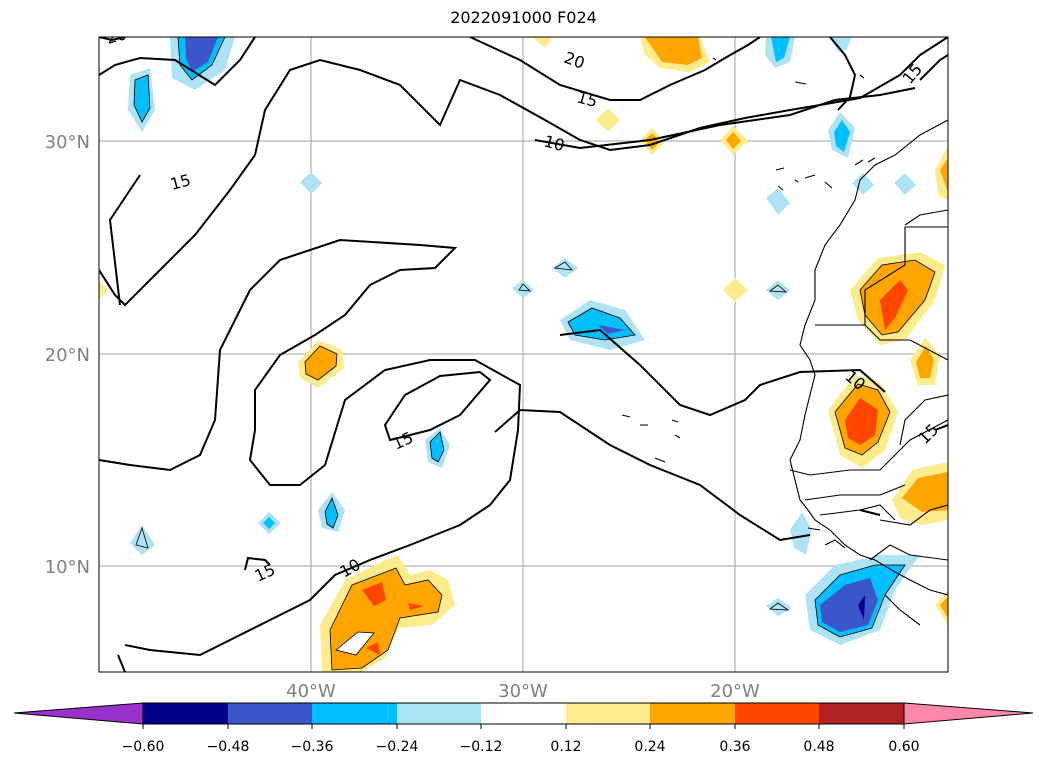 The width and height of the screenshot is (1047, 765). Describe the element at coordinates (523, 17) in the screenshot. I see `map-title: 2022091000 F024` at that location.